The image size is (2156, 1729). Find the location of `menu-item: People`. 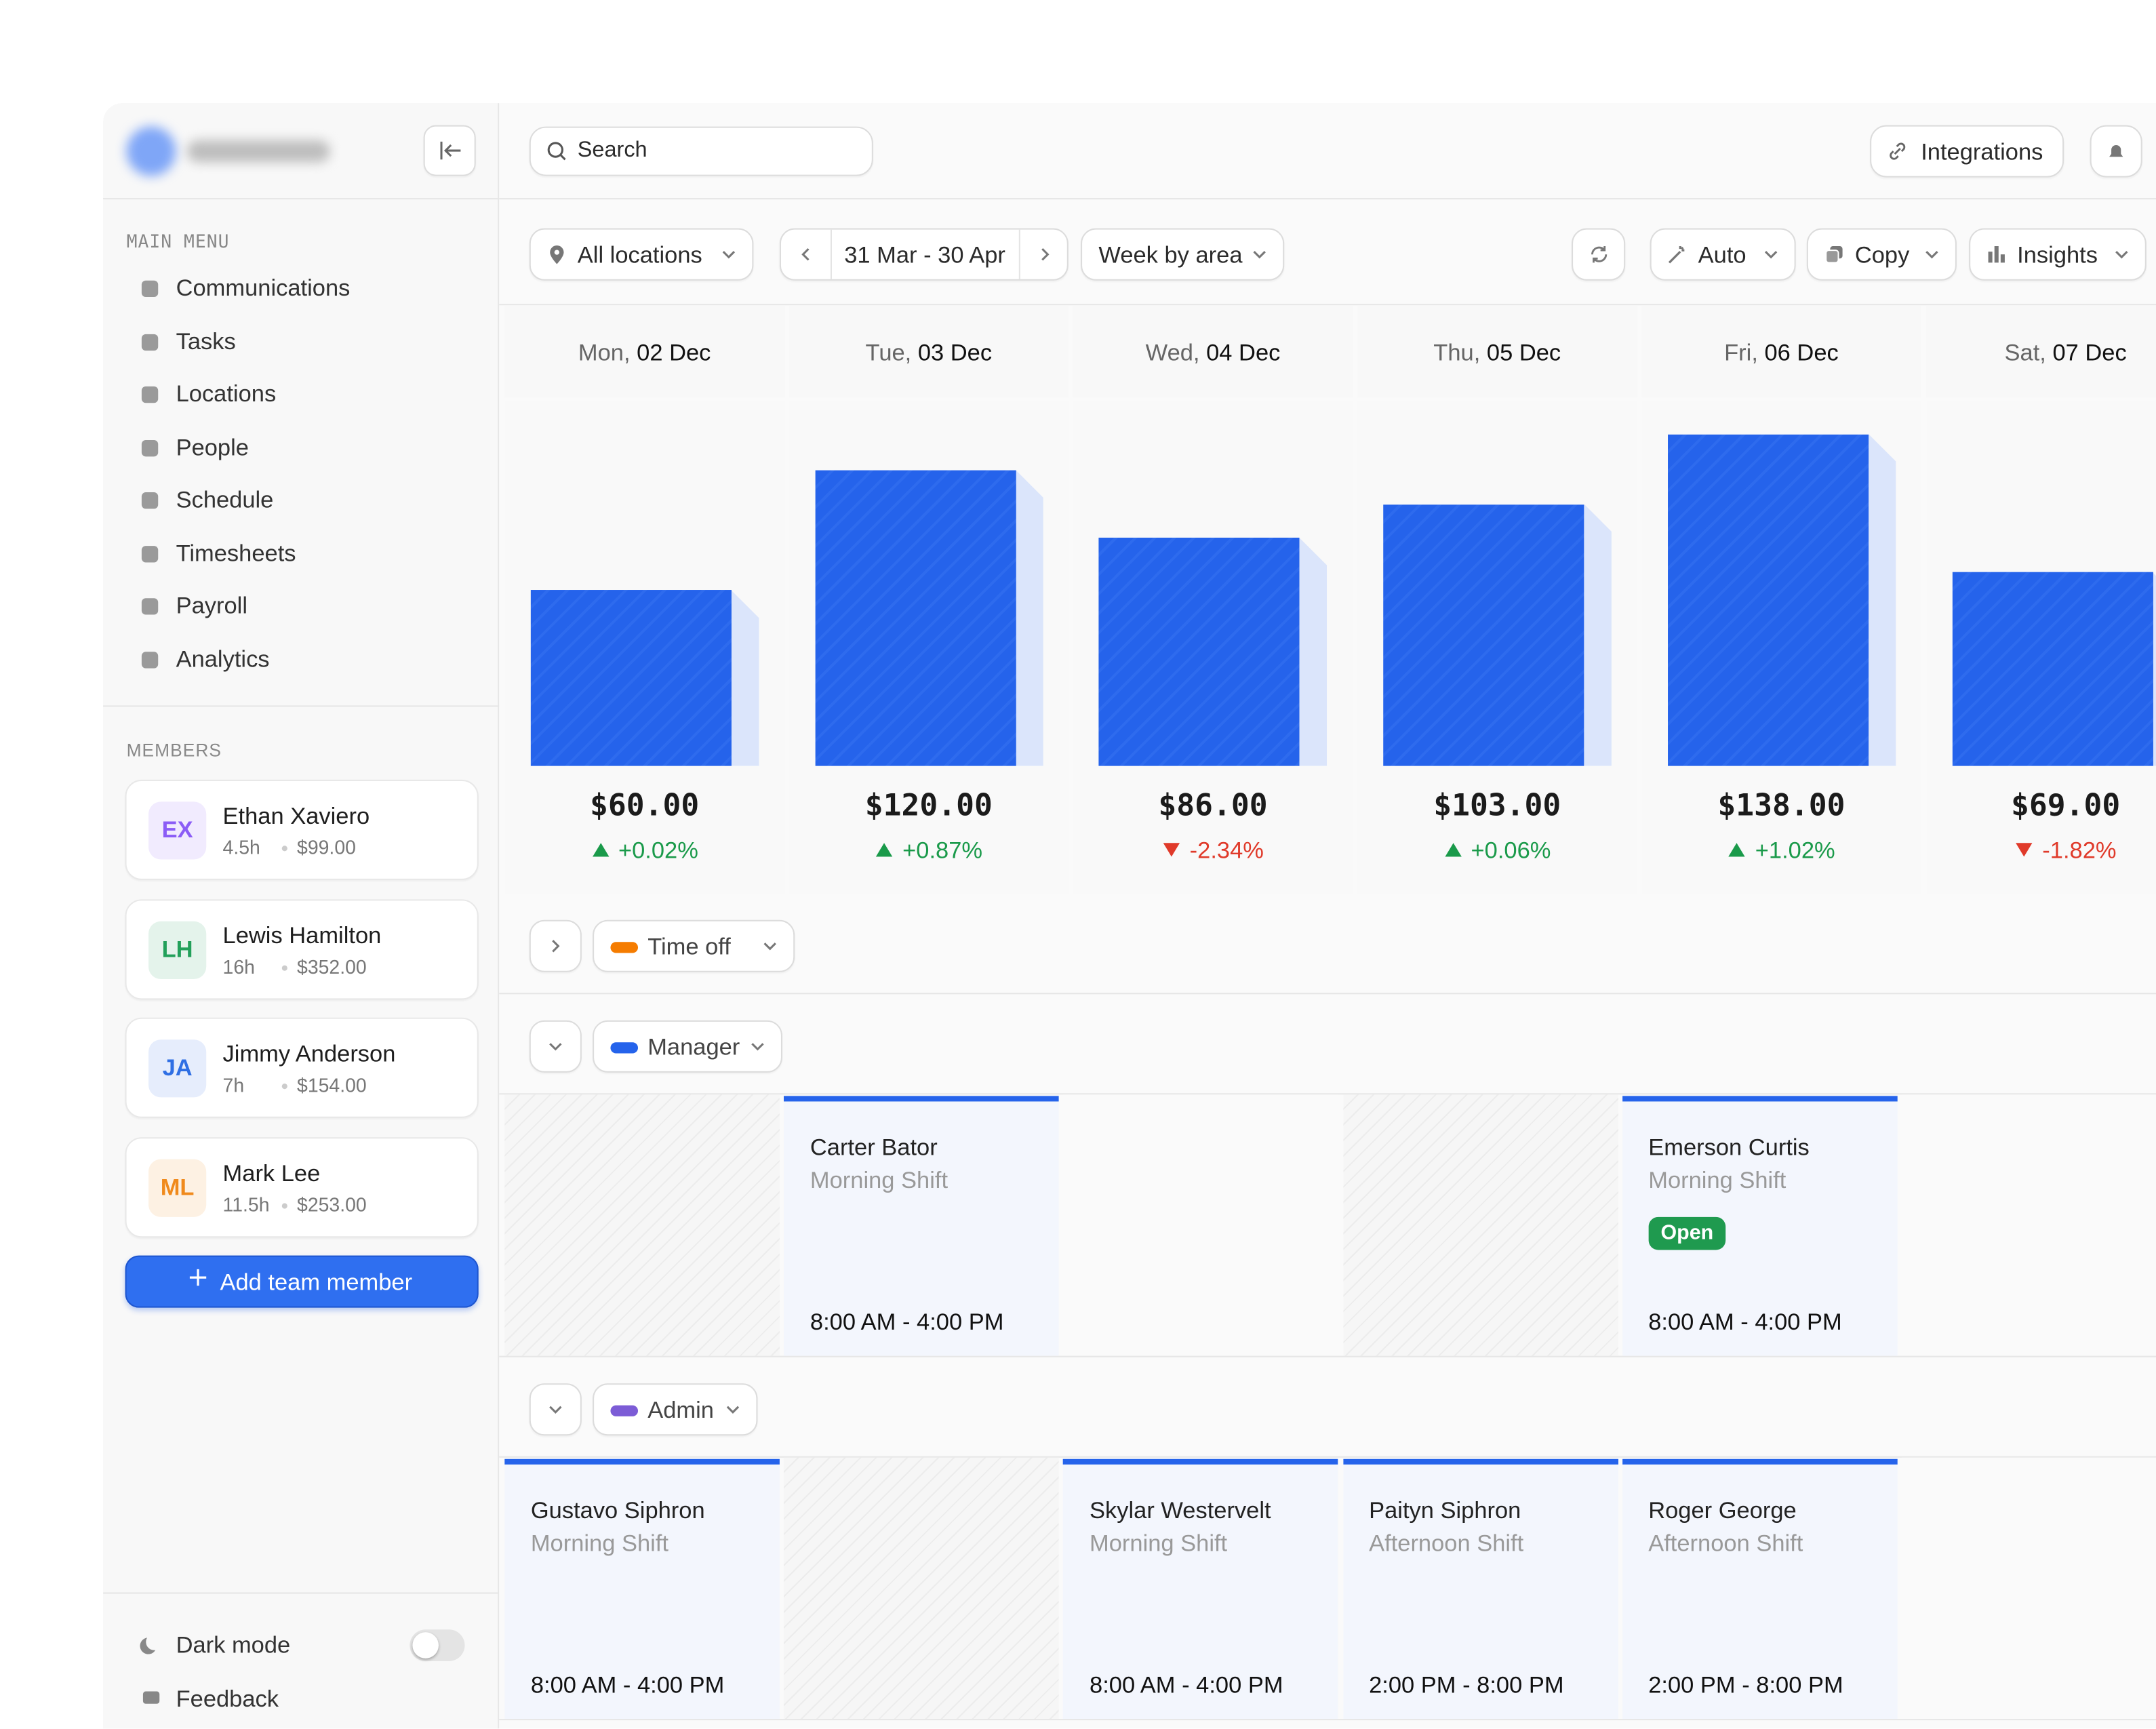

menu-item: People is located at coordinates (302, 448).